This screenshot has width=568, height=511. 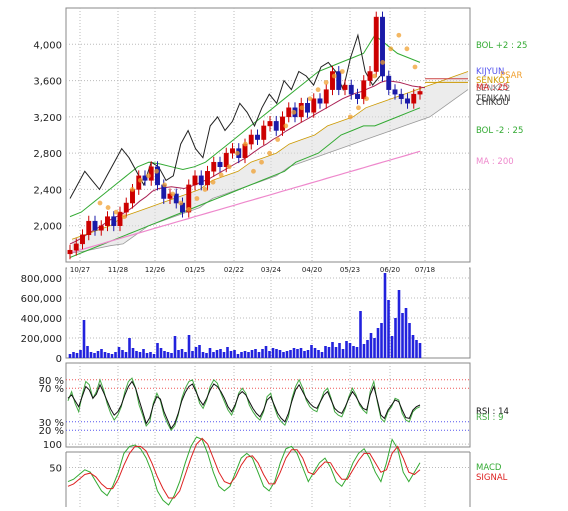 I want to click on date-tick-label: 12/26, so click(x=155, y=270).